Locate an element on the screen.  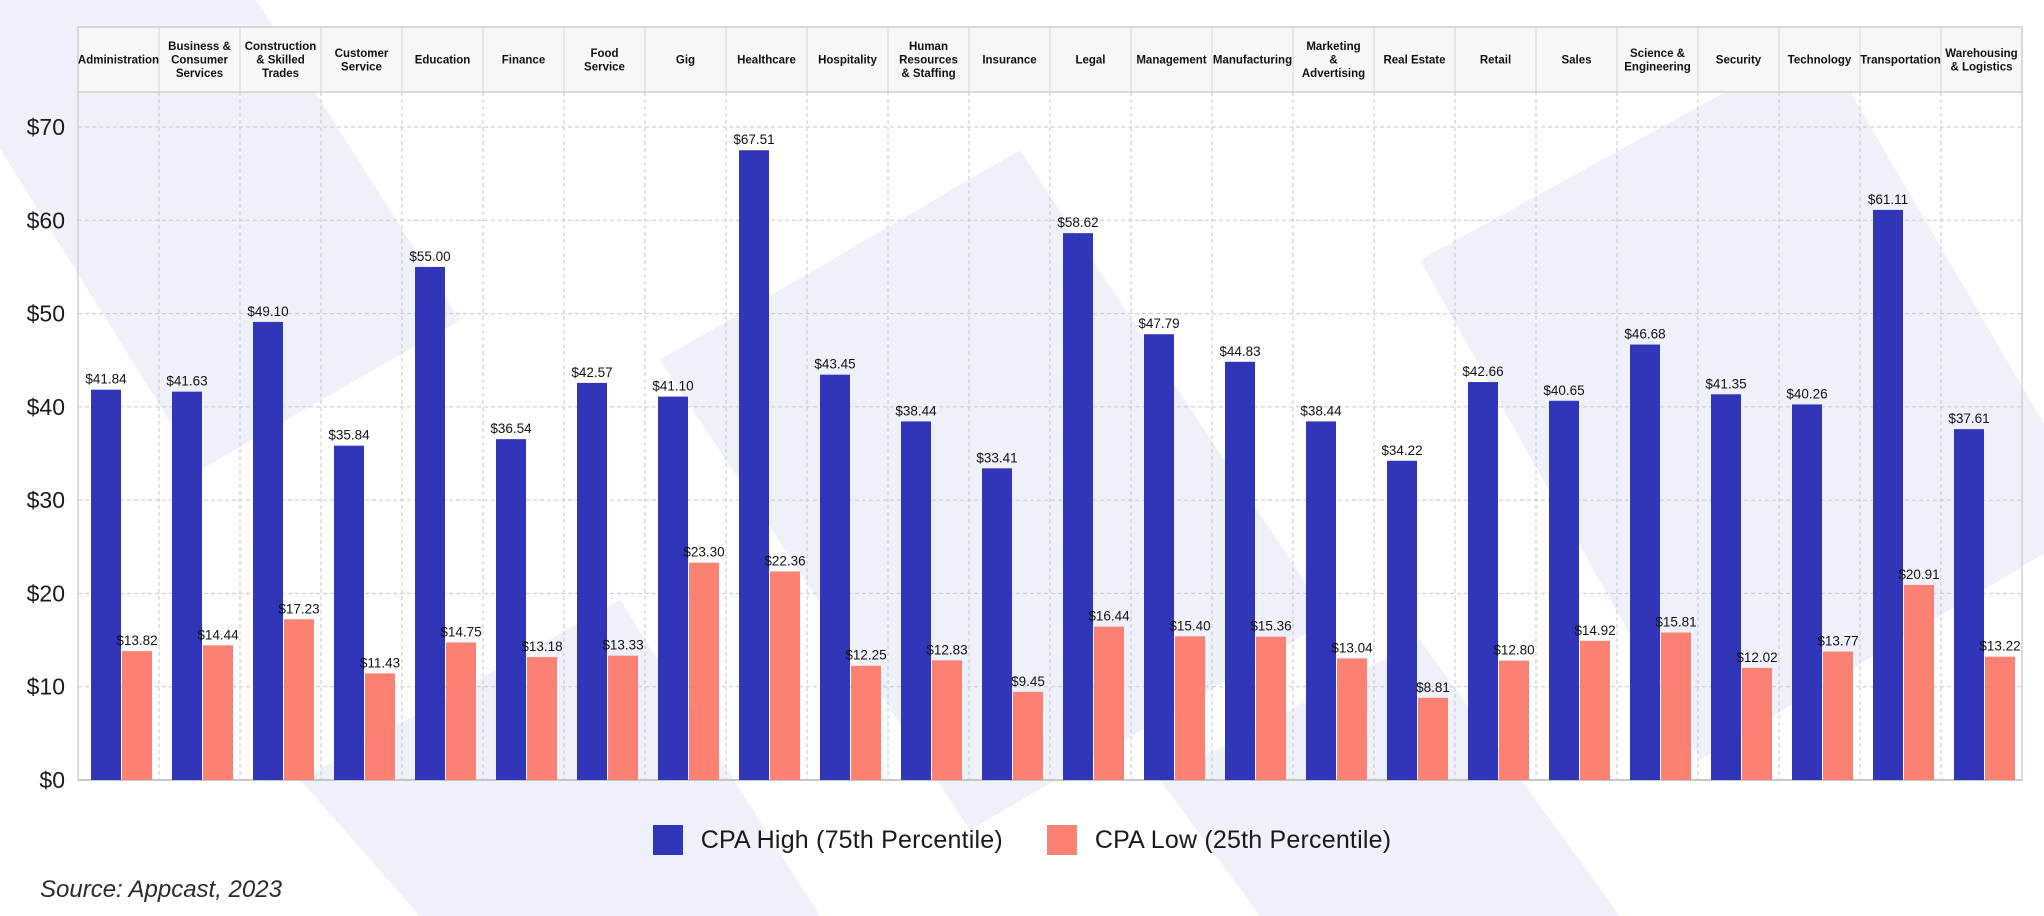
data-label-low: $13.22 is located at coordinates (1999, 646).